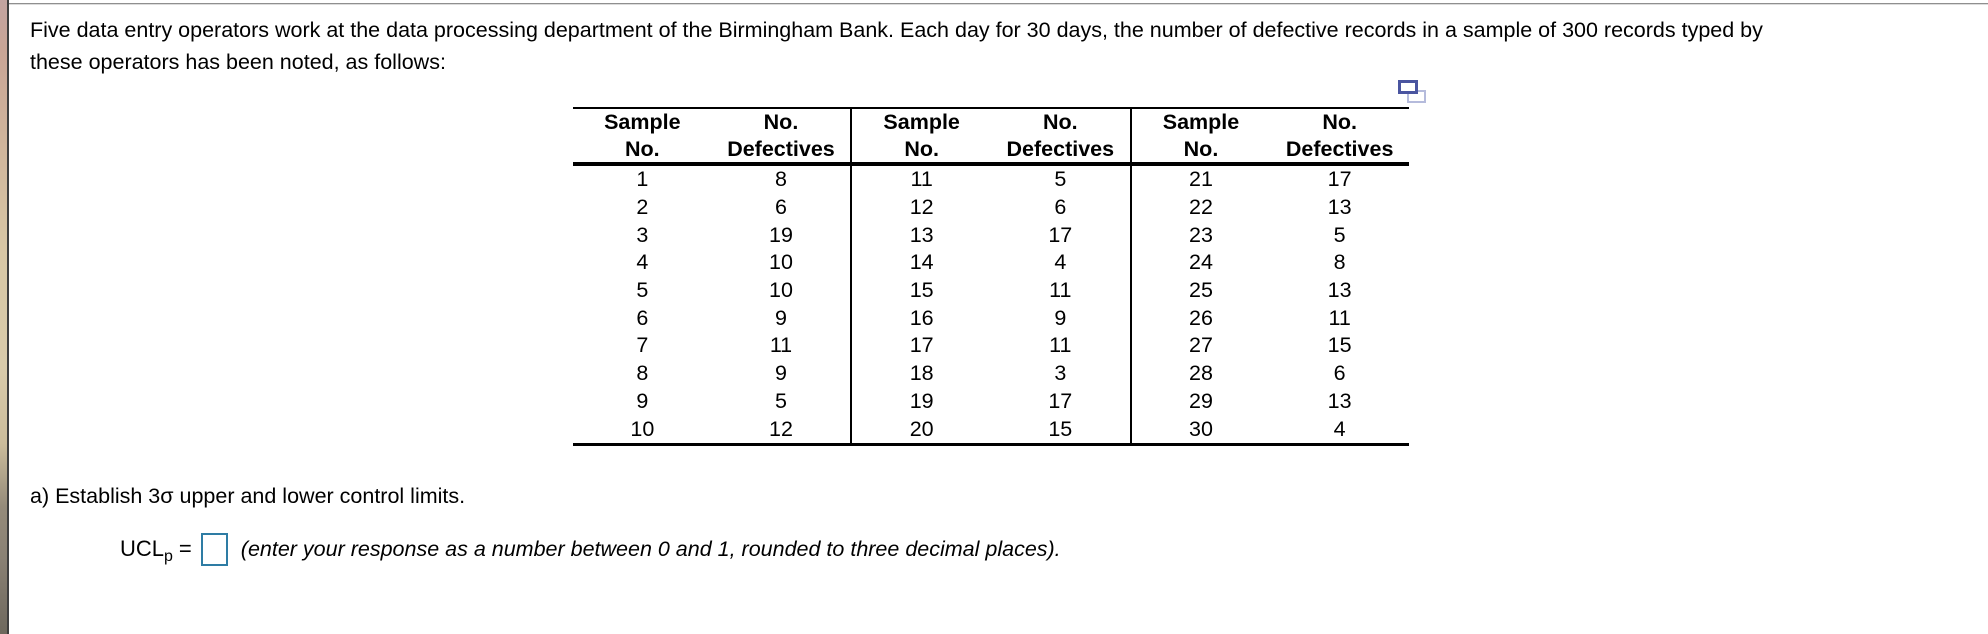  Describe the element at coordinates (642, 345) in the screenshot. I see `sample-no-cell: 7` at that location.